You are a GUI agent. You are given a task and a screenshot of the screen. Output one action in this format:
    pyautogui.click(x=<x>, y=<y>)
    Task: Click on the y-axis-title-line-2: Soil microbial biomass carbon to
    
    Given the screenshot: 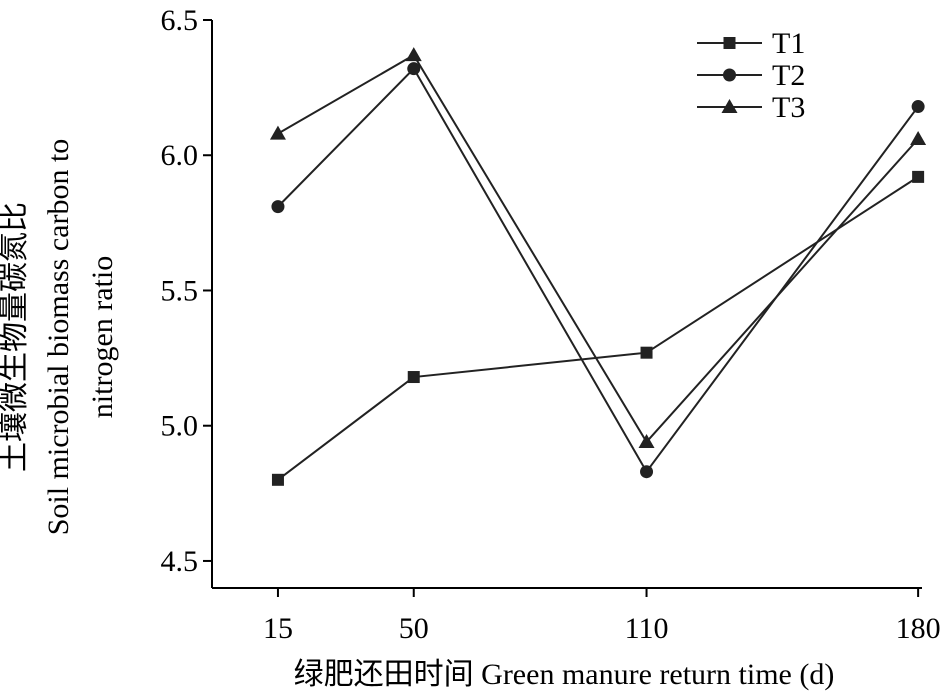 What is the action you would take?
    pyautogui.click(x=58, y=337)
    